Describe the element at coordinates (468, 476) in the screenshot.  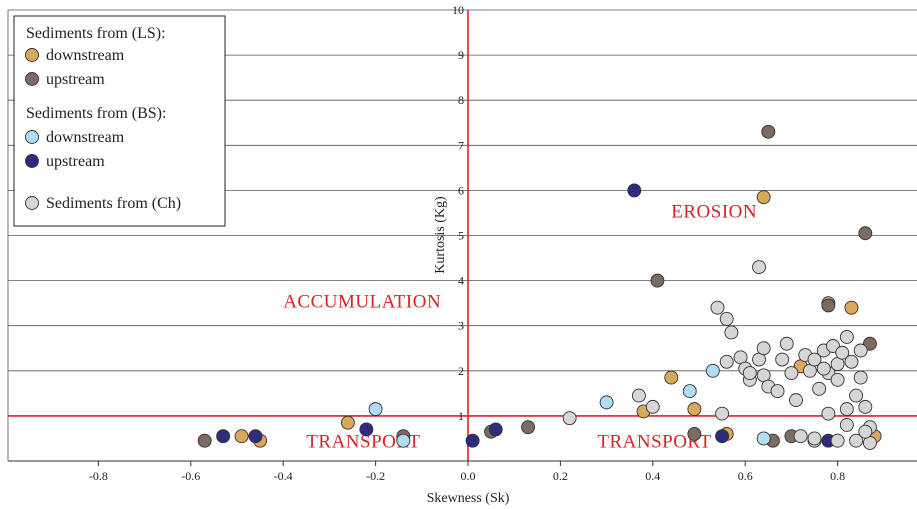
I see `x-tick-label: 0.0` at that location.